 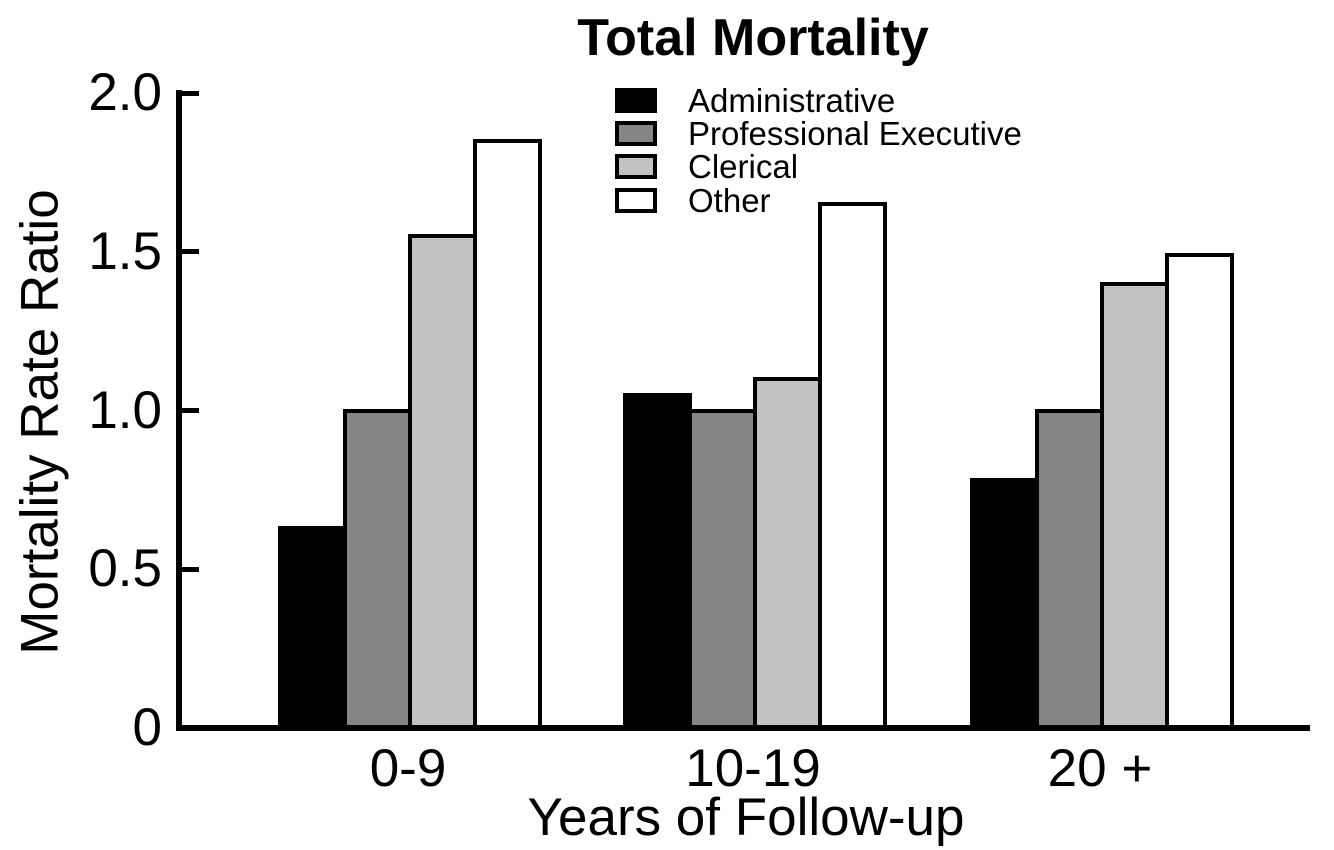 What do you see at coordinates (190, 410) in the screenshot?
I see `y-tick-mark-1.0` at bounding box center [190, 410].